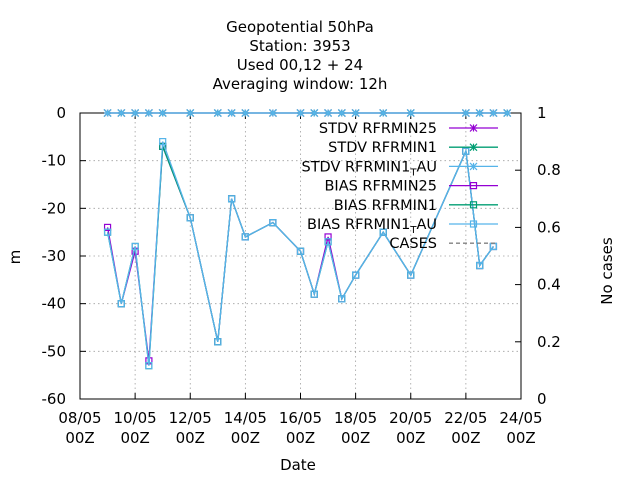 The image size is (640, 480). I want to click on title-line: Geopotential 50hPa, so click(300, 27).